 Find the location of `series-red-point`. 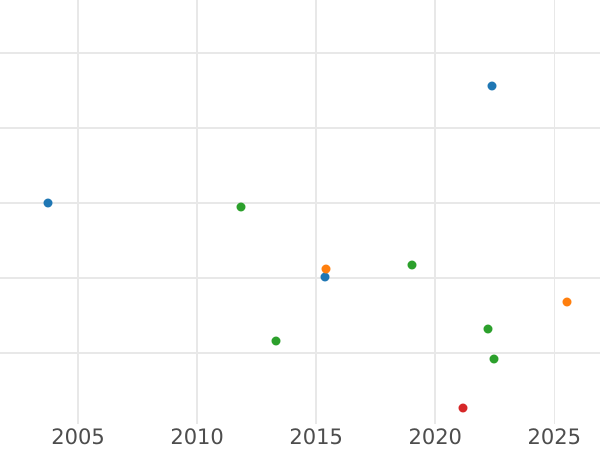

series-red-point is located at coordinates (463, 408).